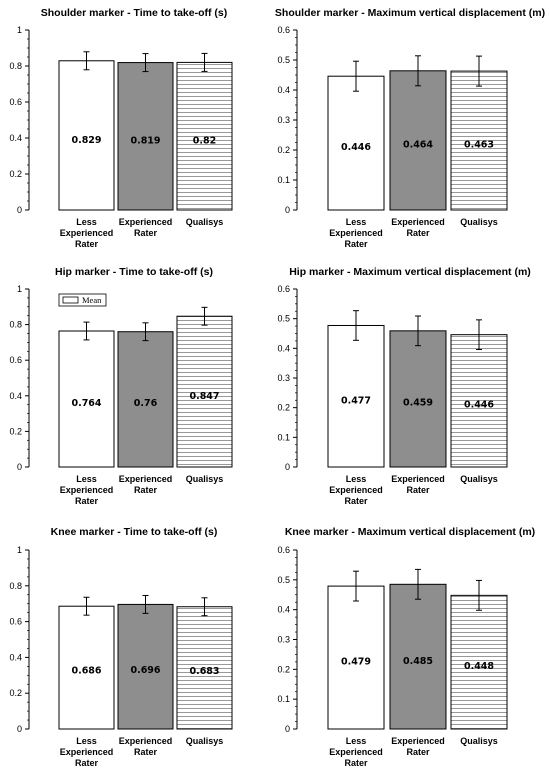  What do you see at coordinates (145, 670) in the screenshot?
I see `value-label: 0.696` at bounding box center [145, 670].